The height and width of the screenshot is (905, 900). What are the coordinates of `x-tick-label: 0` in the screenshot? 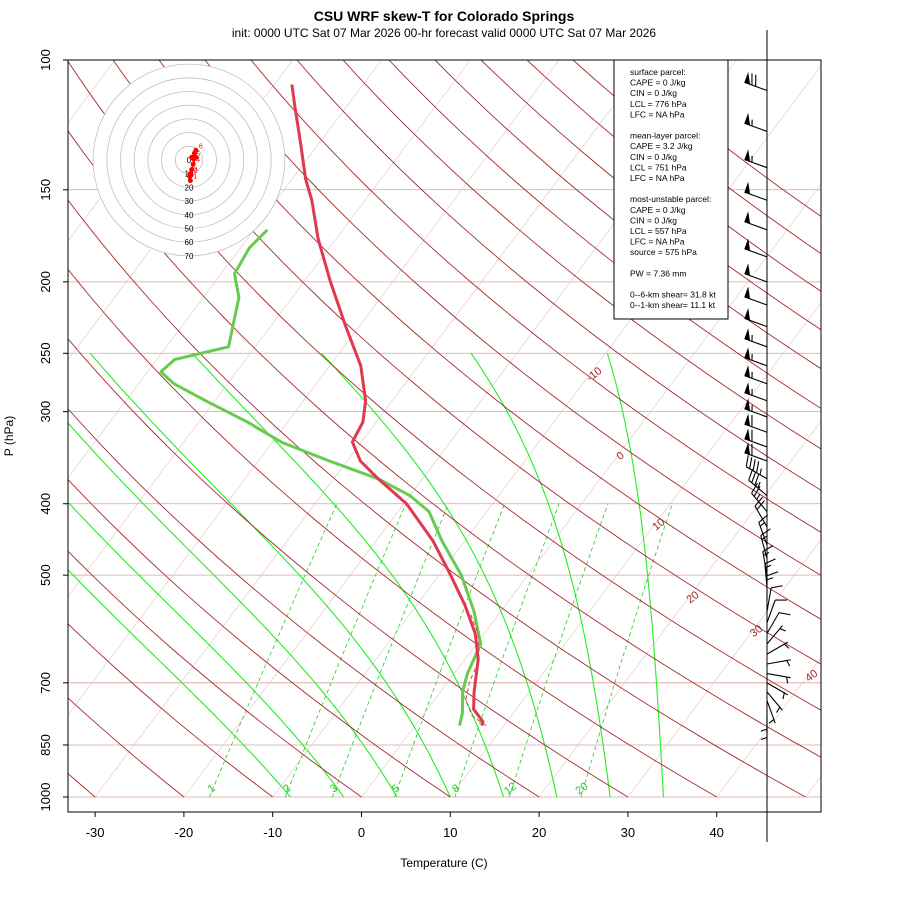 It's located at (361, 832).